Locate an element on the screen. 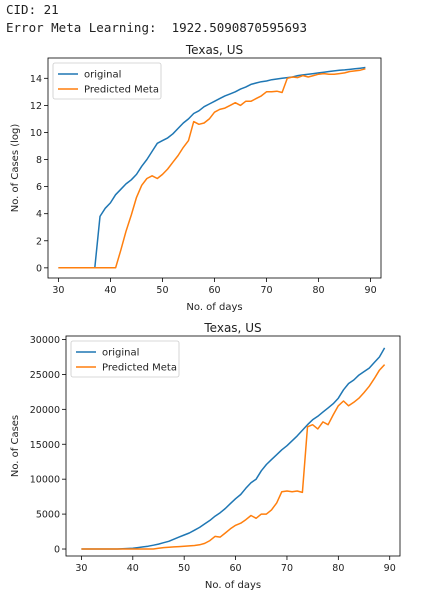 The image size is (423, 593). y-tick-label: 30000 is located at coordinates (45, 340).